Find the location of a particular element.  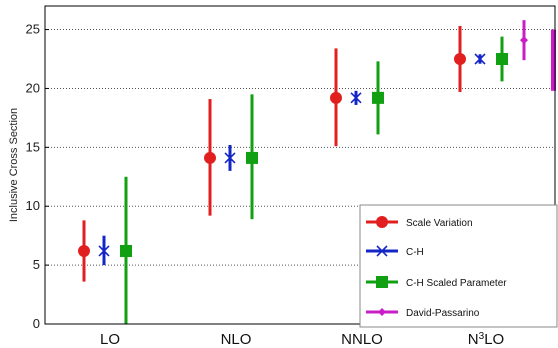

y-tick-label: 10 is located at coordinates (33, 205).